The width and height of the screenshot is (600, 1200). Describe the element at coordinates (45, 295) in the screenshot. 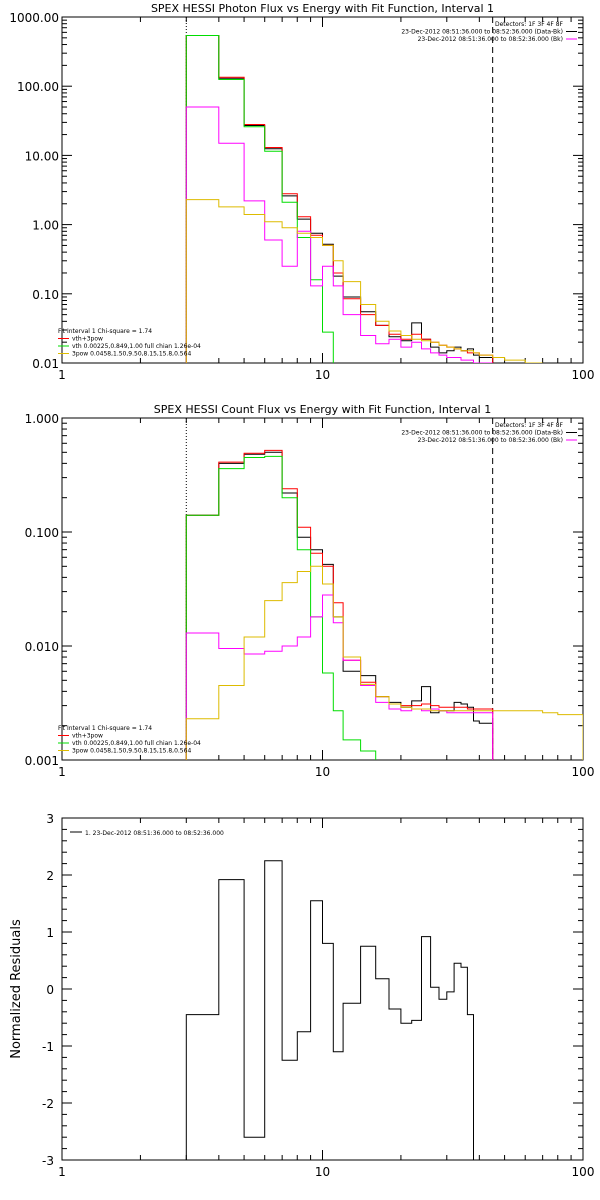

I see `y-tick-label: 0.10` at that location.